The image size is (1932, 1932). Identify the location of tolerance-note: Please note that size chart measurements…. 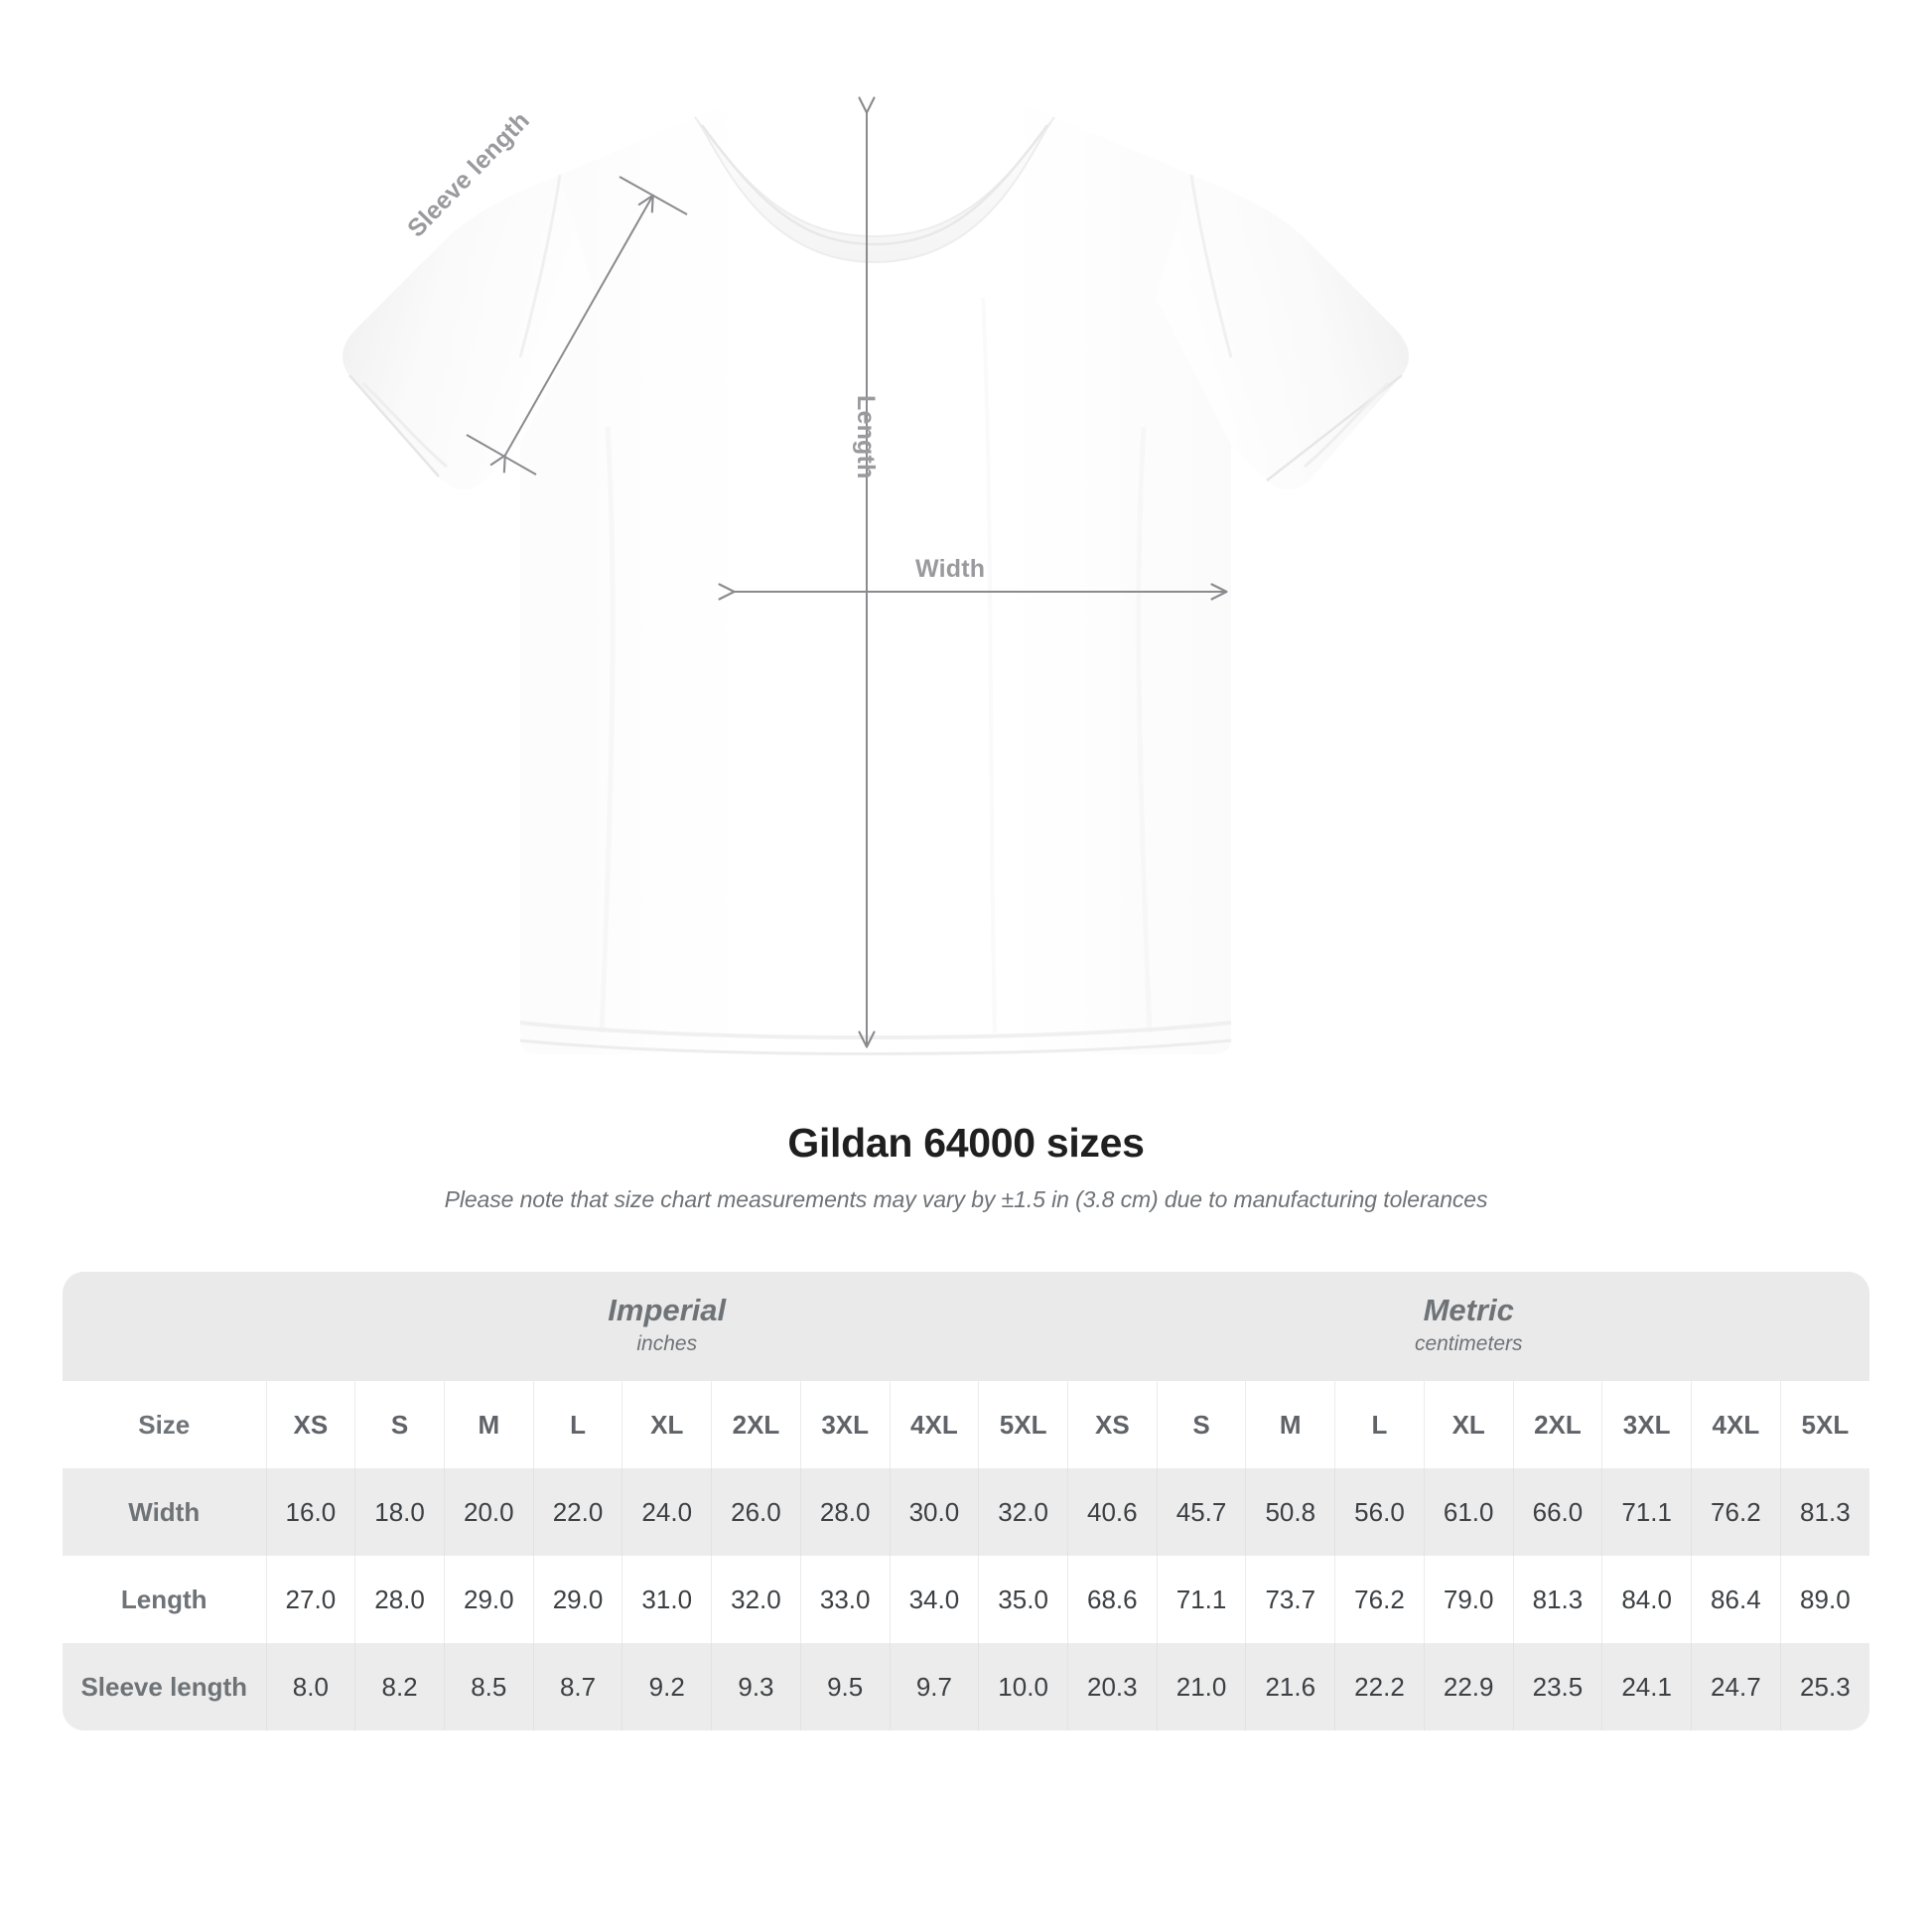
(966, 1199).